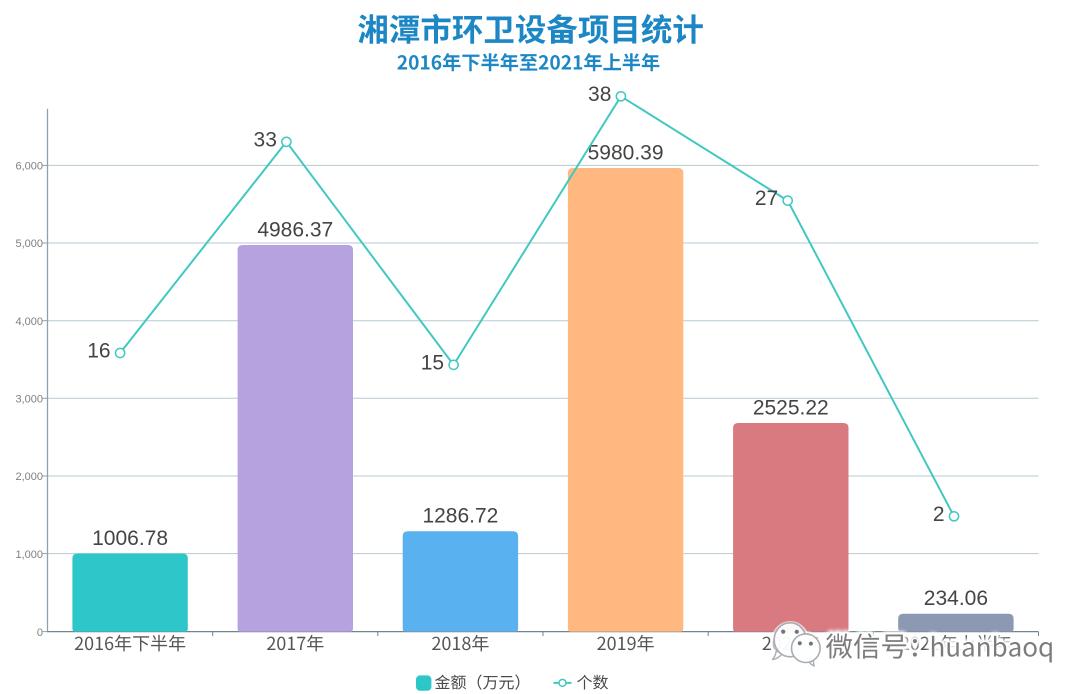 This screenshot has height=694, width=1080. What do you see at coordinates (791, 407) in the screenshot?
I see `svg-text: 2525.22` at bounding box center [791, 407].